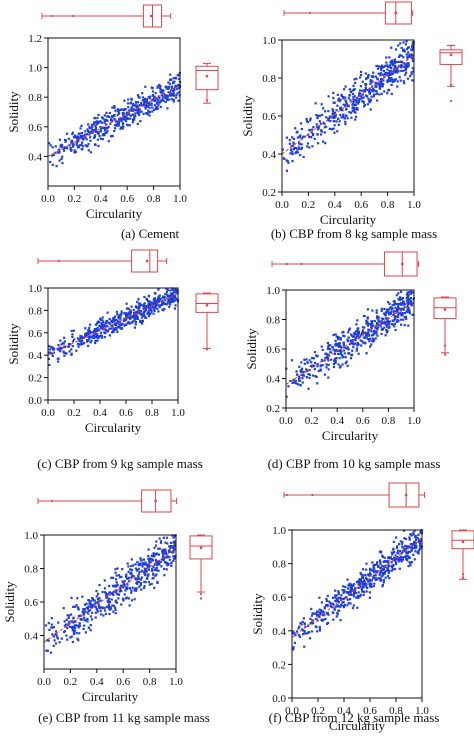 The width and height of the screenshot is (474, 742). I want to click on x-tick-label: 0.8, so click(388, 205).